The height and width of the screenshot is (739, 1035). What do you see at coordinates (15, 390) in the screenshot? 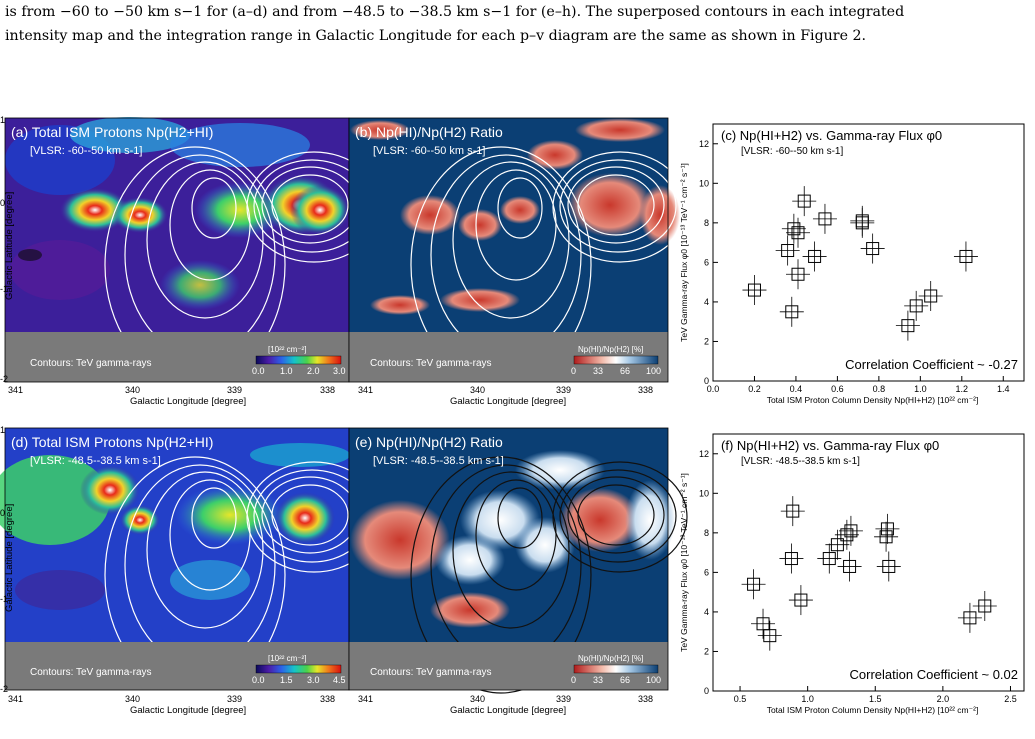
I see `xtick-a: 341` at bounding box center [15, 390].